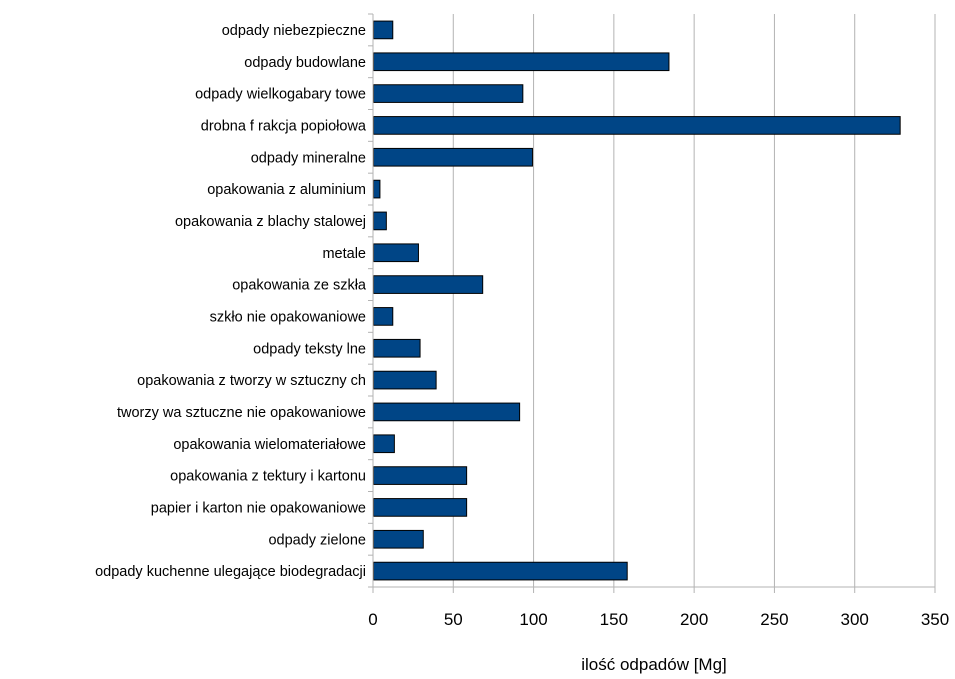 This screenshot has height=679, width=955. I want to click on category-label: opakowania z blachy stalowej, so click(270, 222).